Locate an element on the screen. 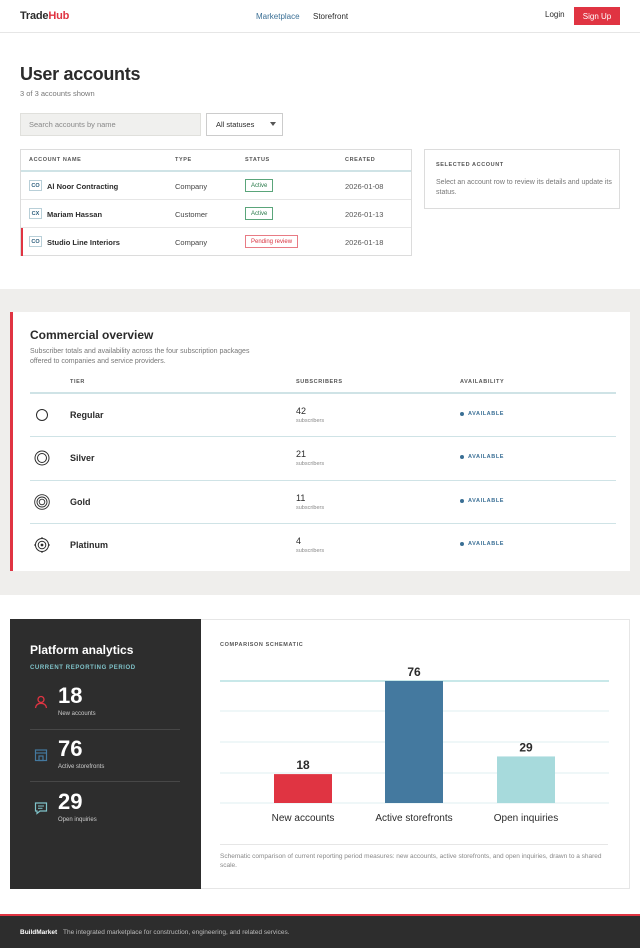 This screenshot has width=640, height=948. nav-marketplace: Marketplace is located at coordinates (278, 16).